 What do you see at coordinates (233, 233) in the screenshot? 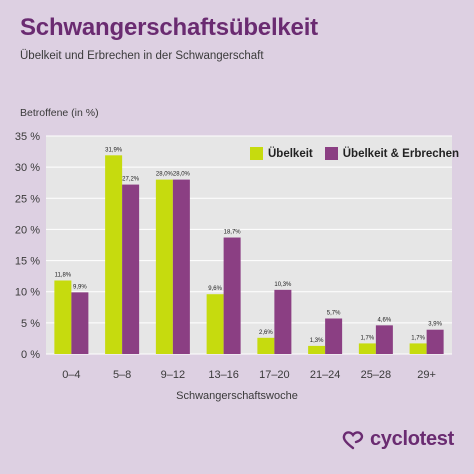
I see `bar-value-label: 18,7%` at bounding box center [233, 233].